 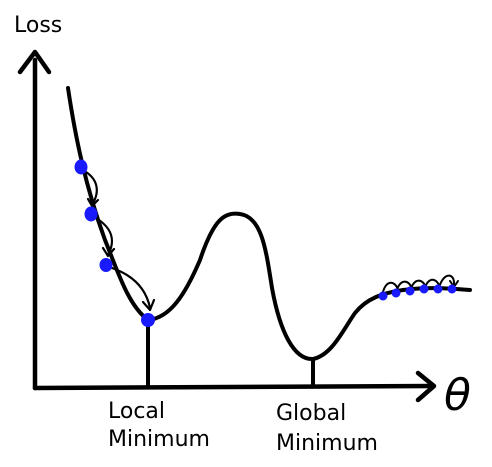 I want to click on global-minimum-label-line2: Minimum, so click(x=327, y=443).